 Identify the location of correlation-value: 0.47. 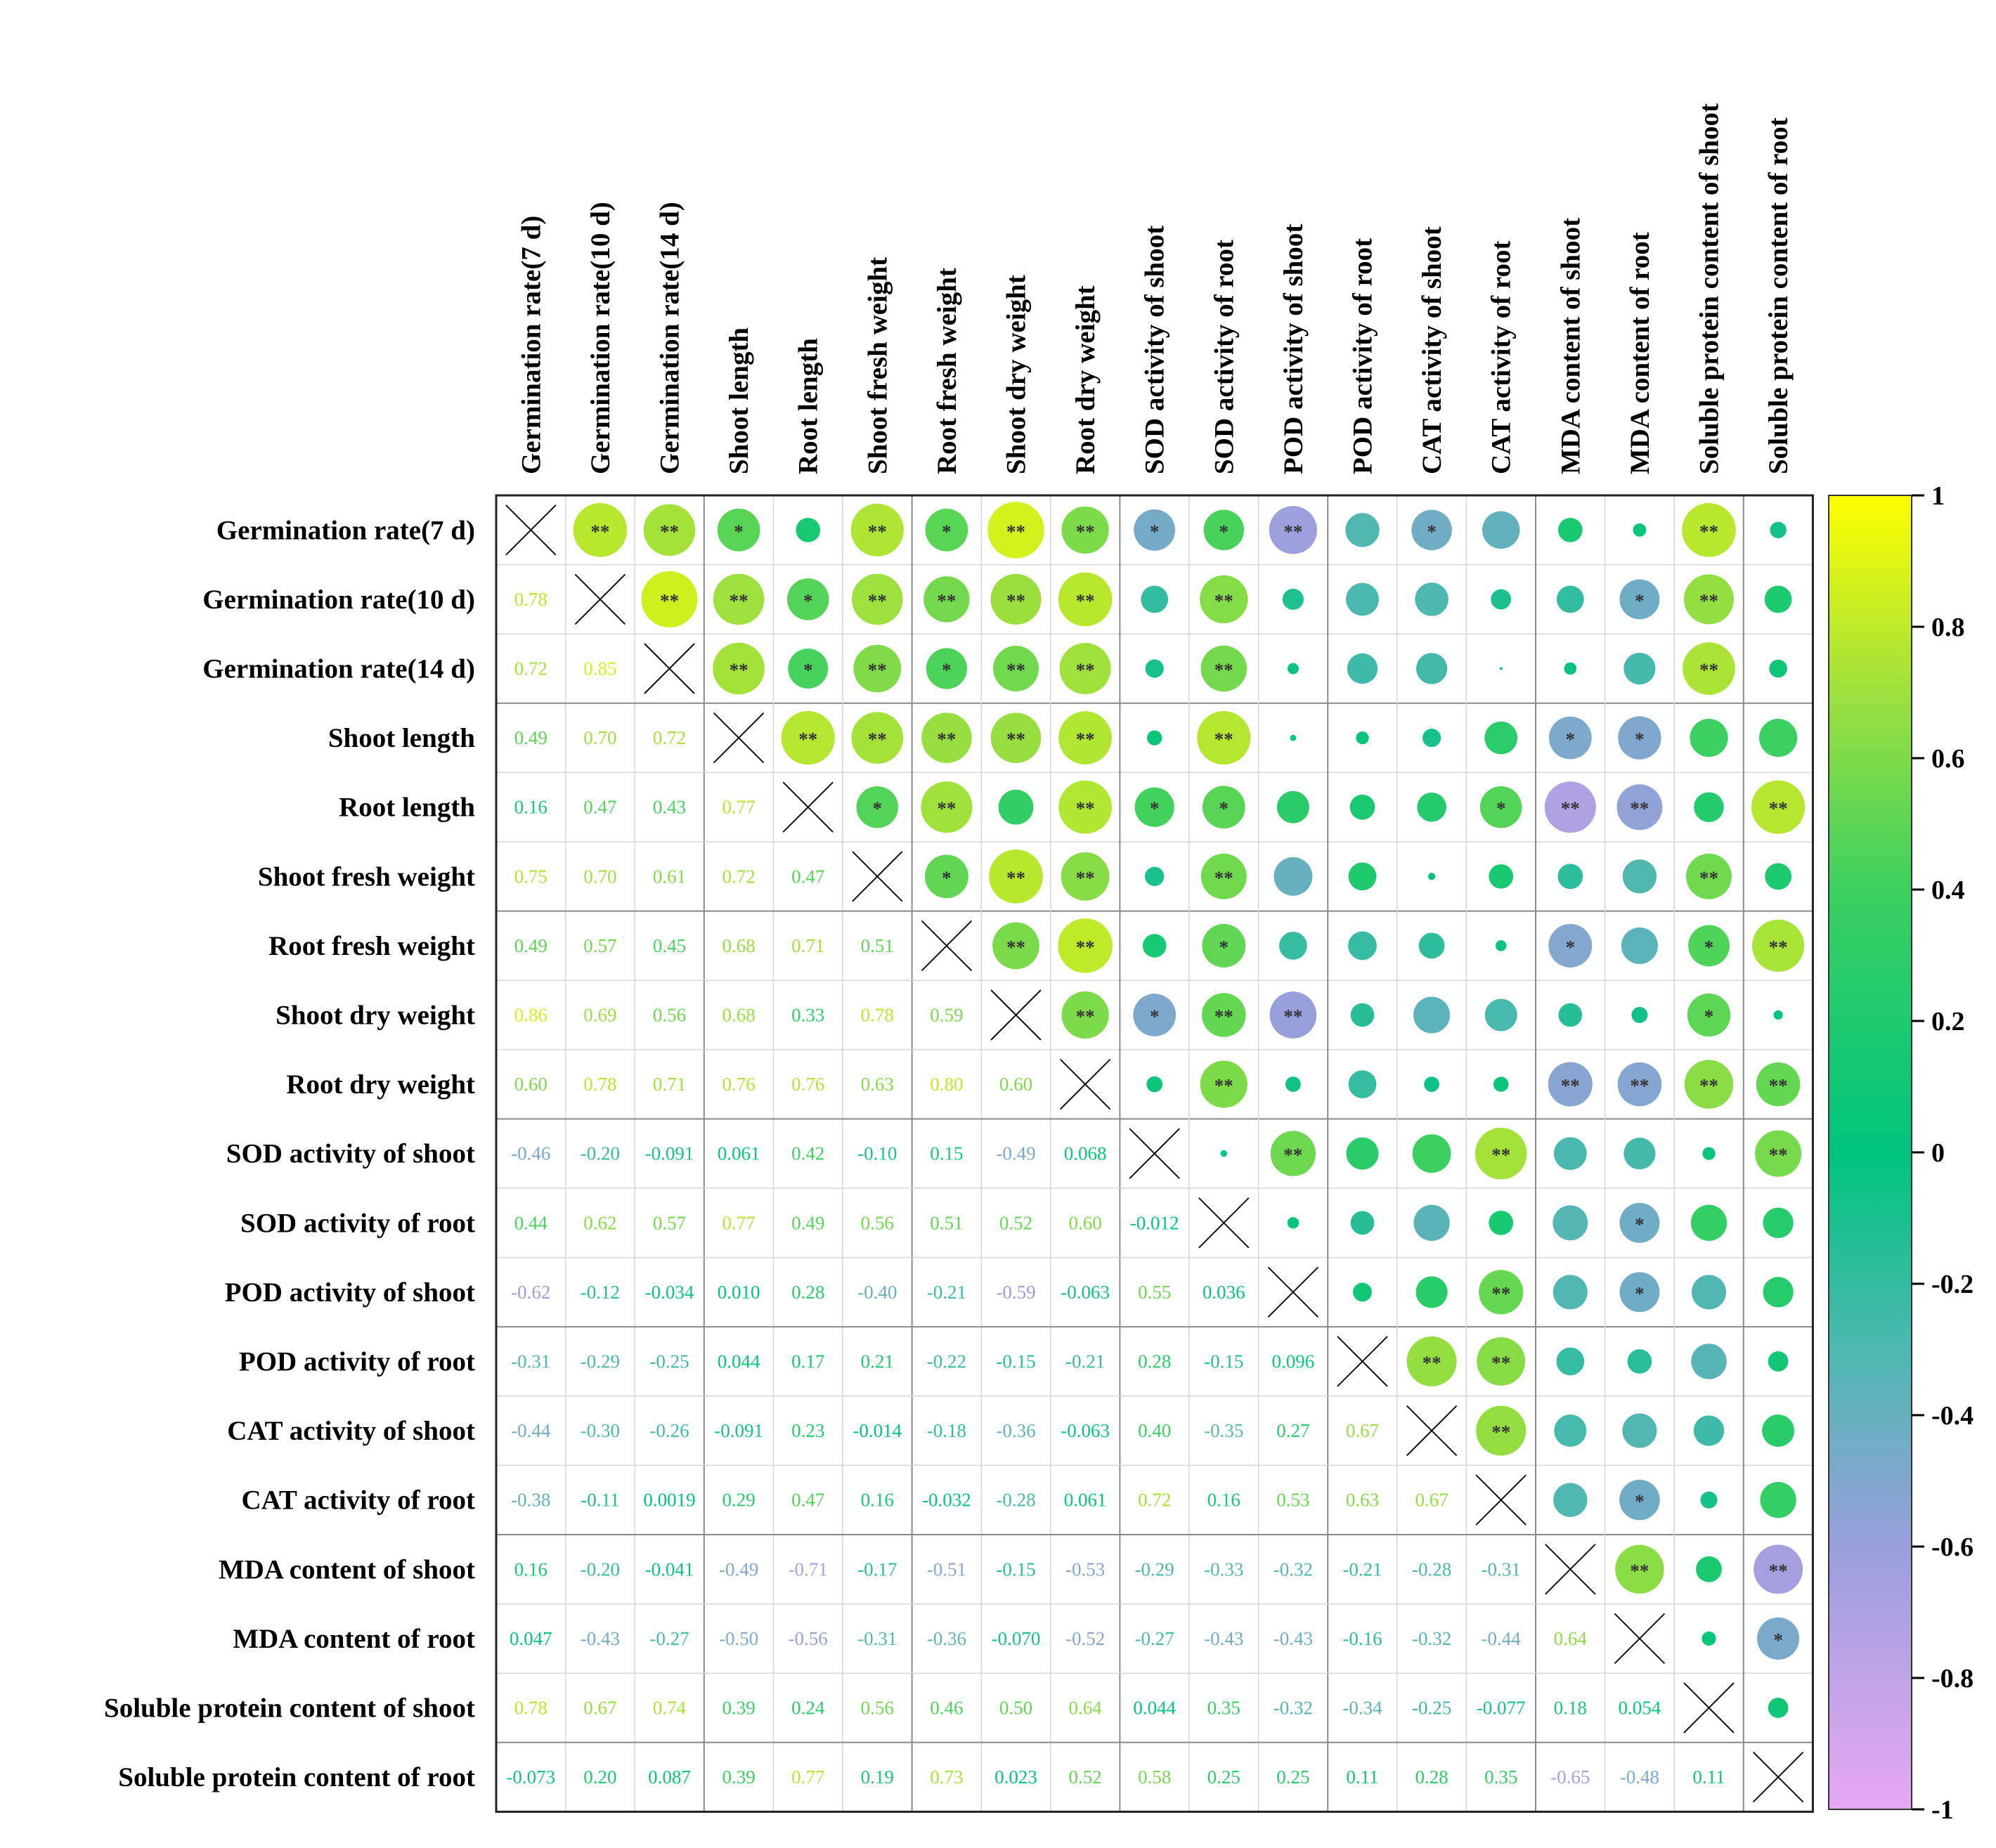
(599, 807).